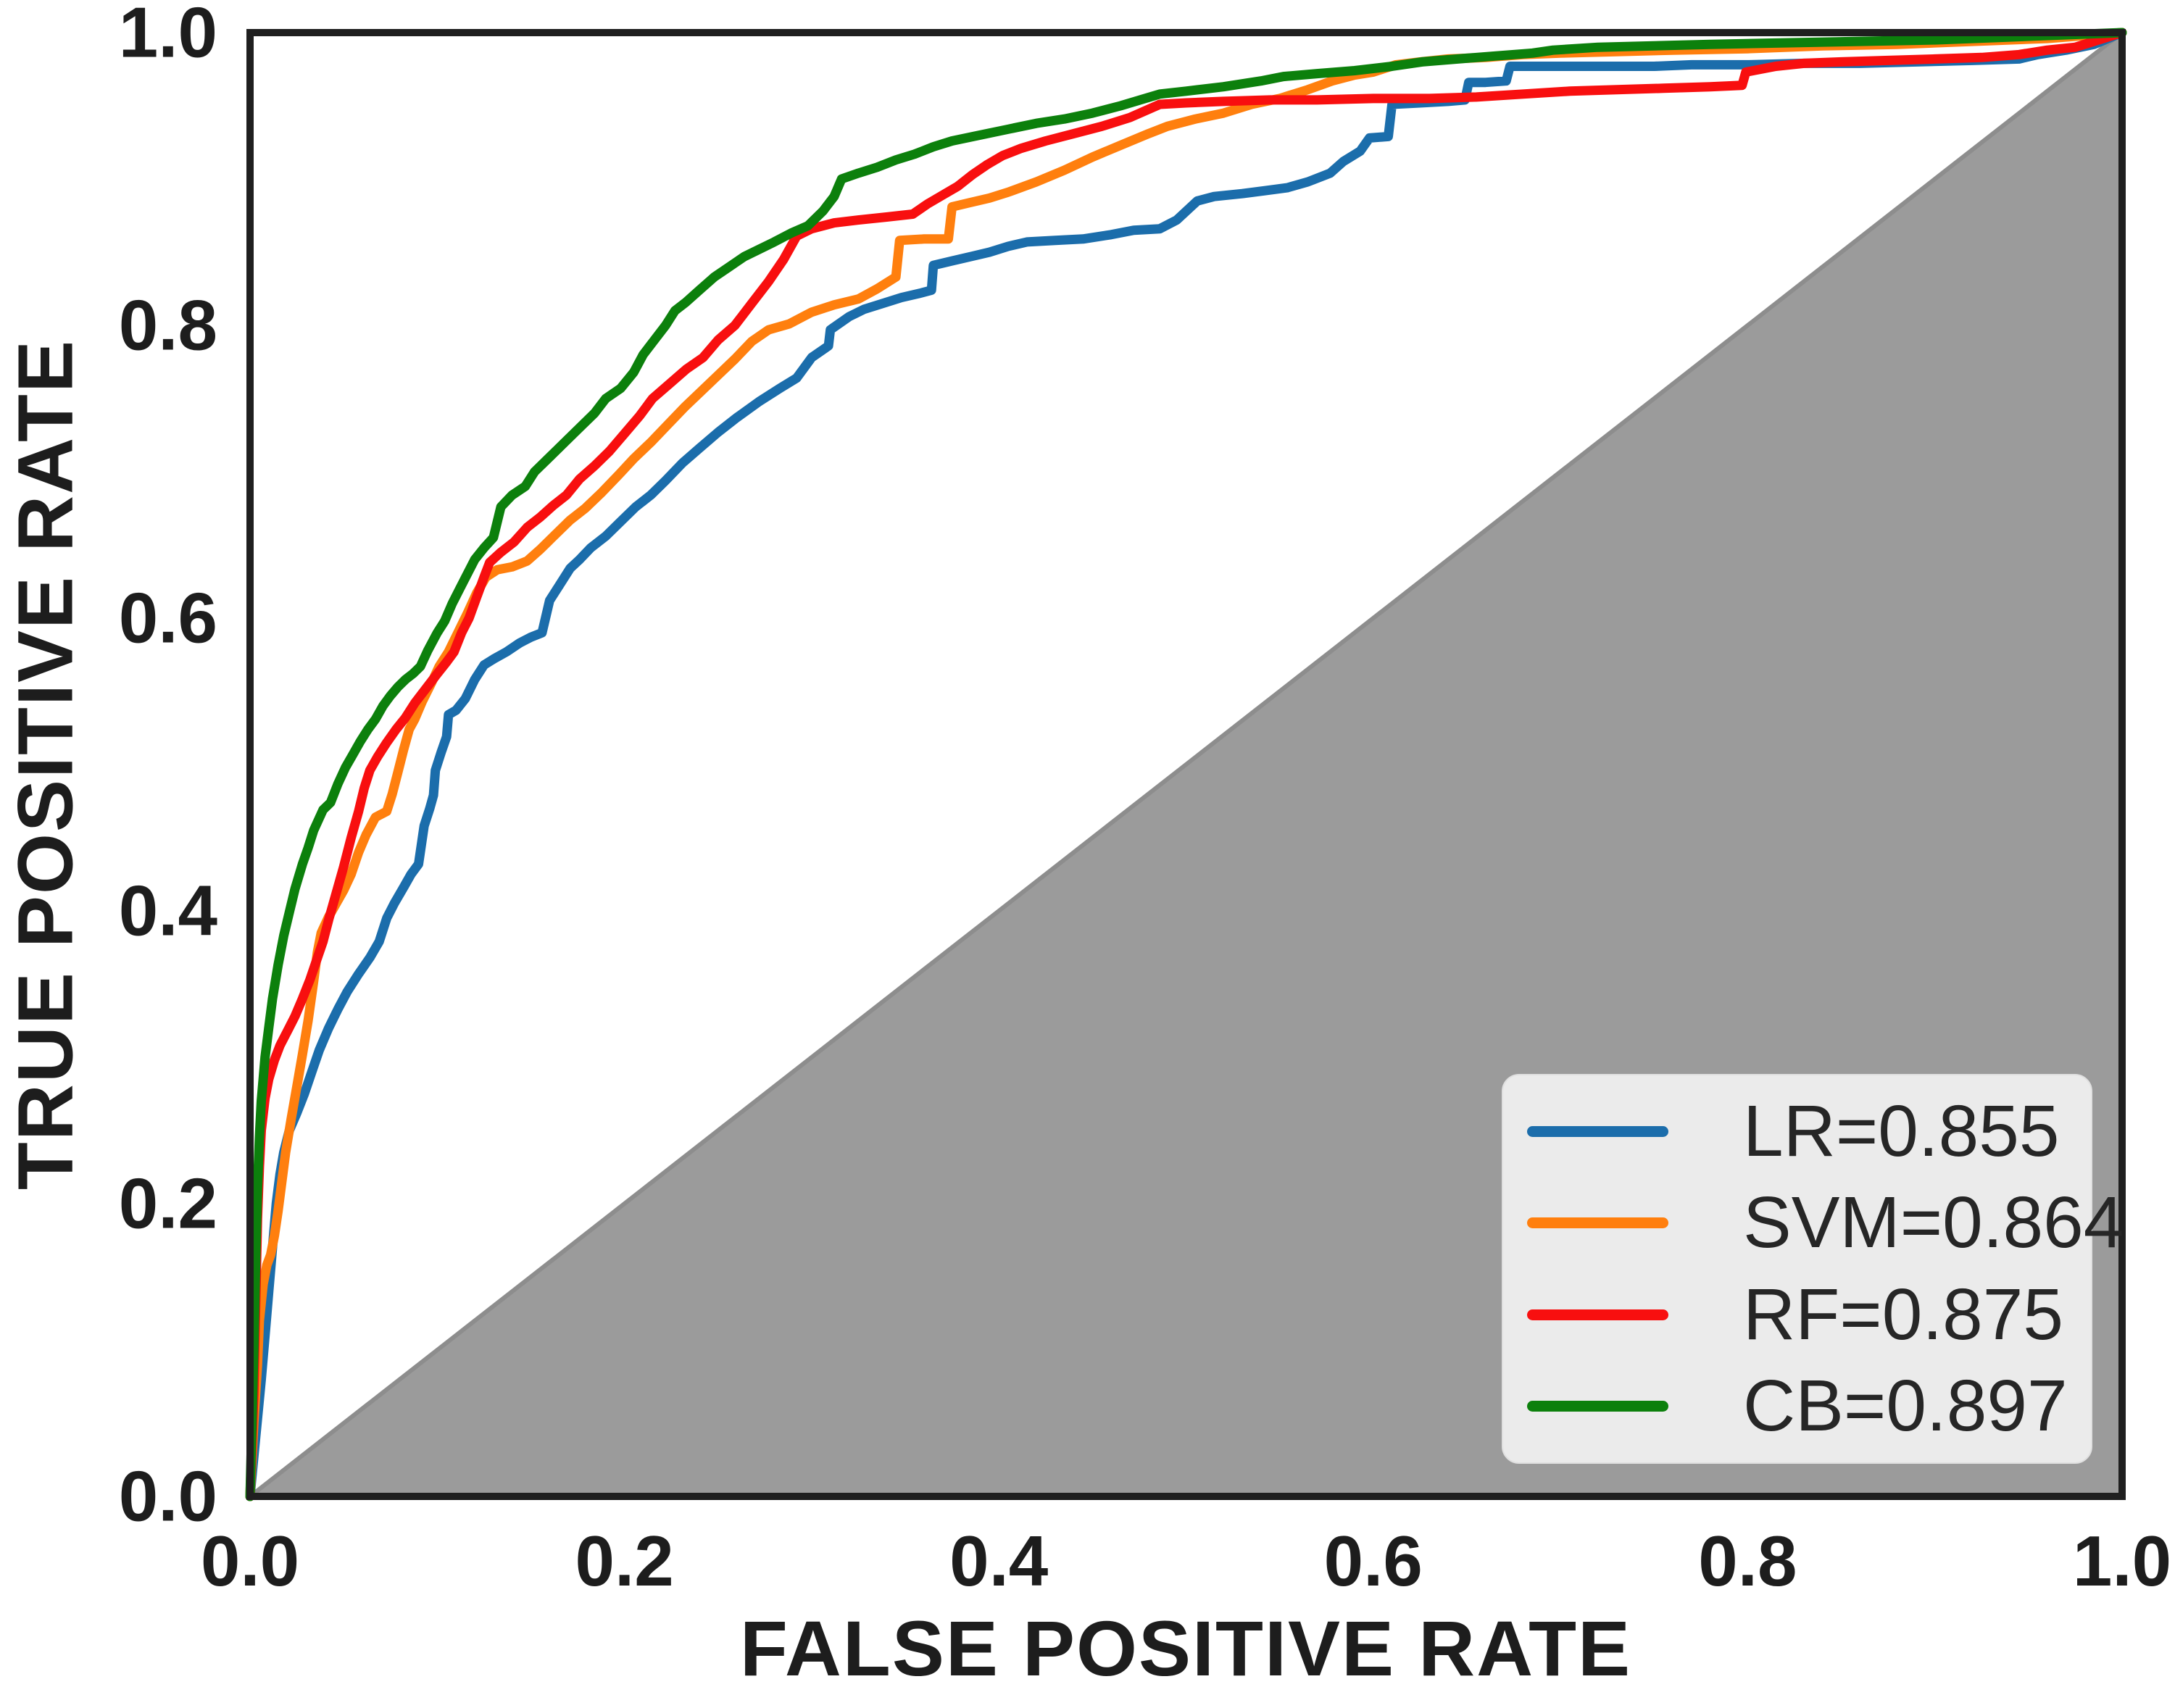  I want to click on legend: LR=0.855 SVM=0.864 RF=0.875 CB=0.897, so click(1813, 1269).